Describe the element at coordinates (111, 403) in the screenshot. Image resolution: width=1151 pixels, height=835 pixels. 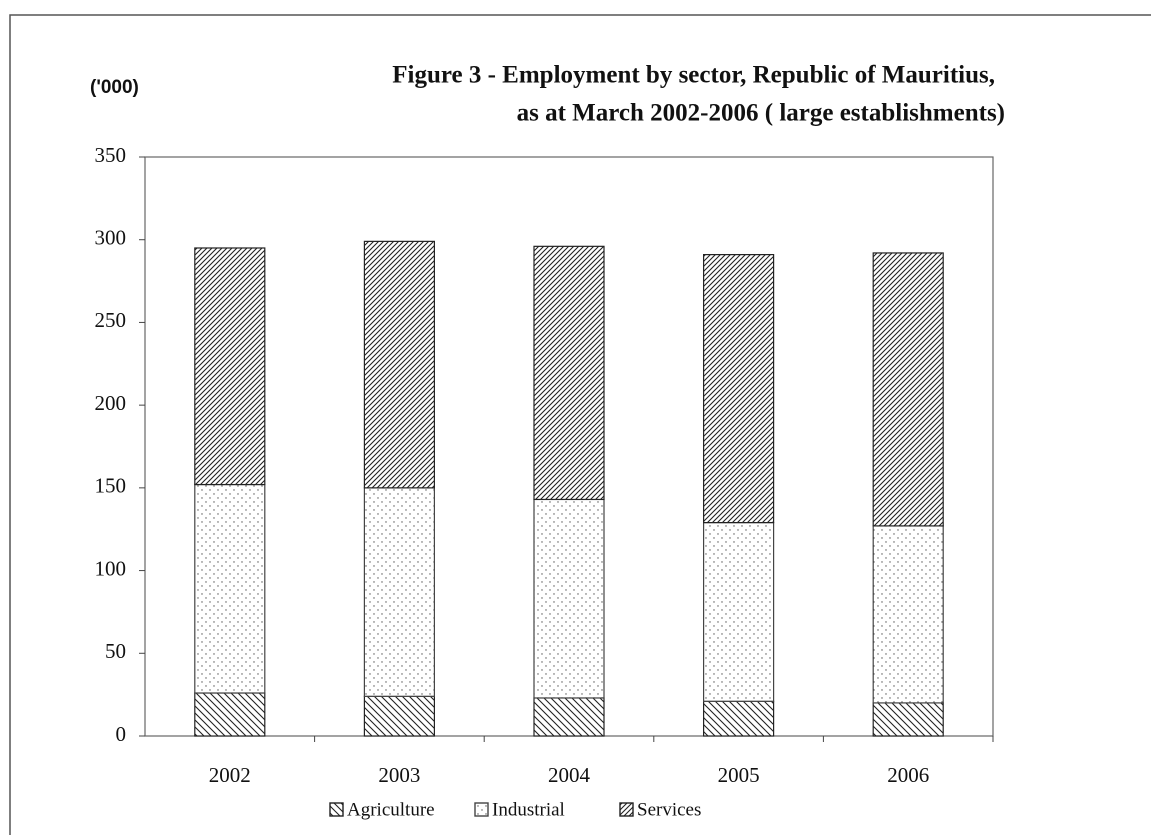
I see `y-tick-label: 200` at that location.